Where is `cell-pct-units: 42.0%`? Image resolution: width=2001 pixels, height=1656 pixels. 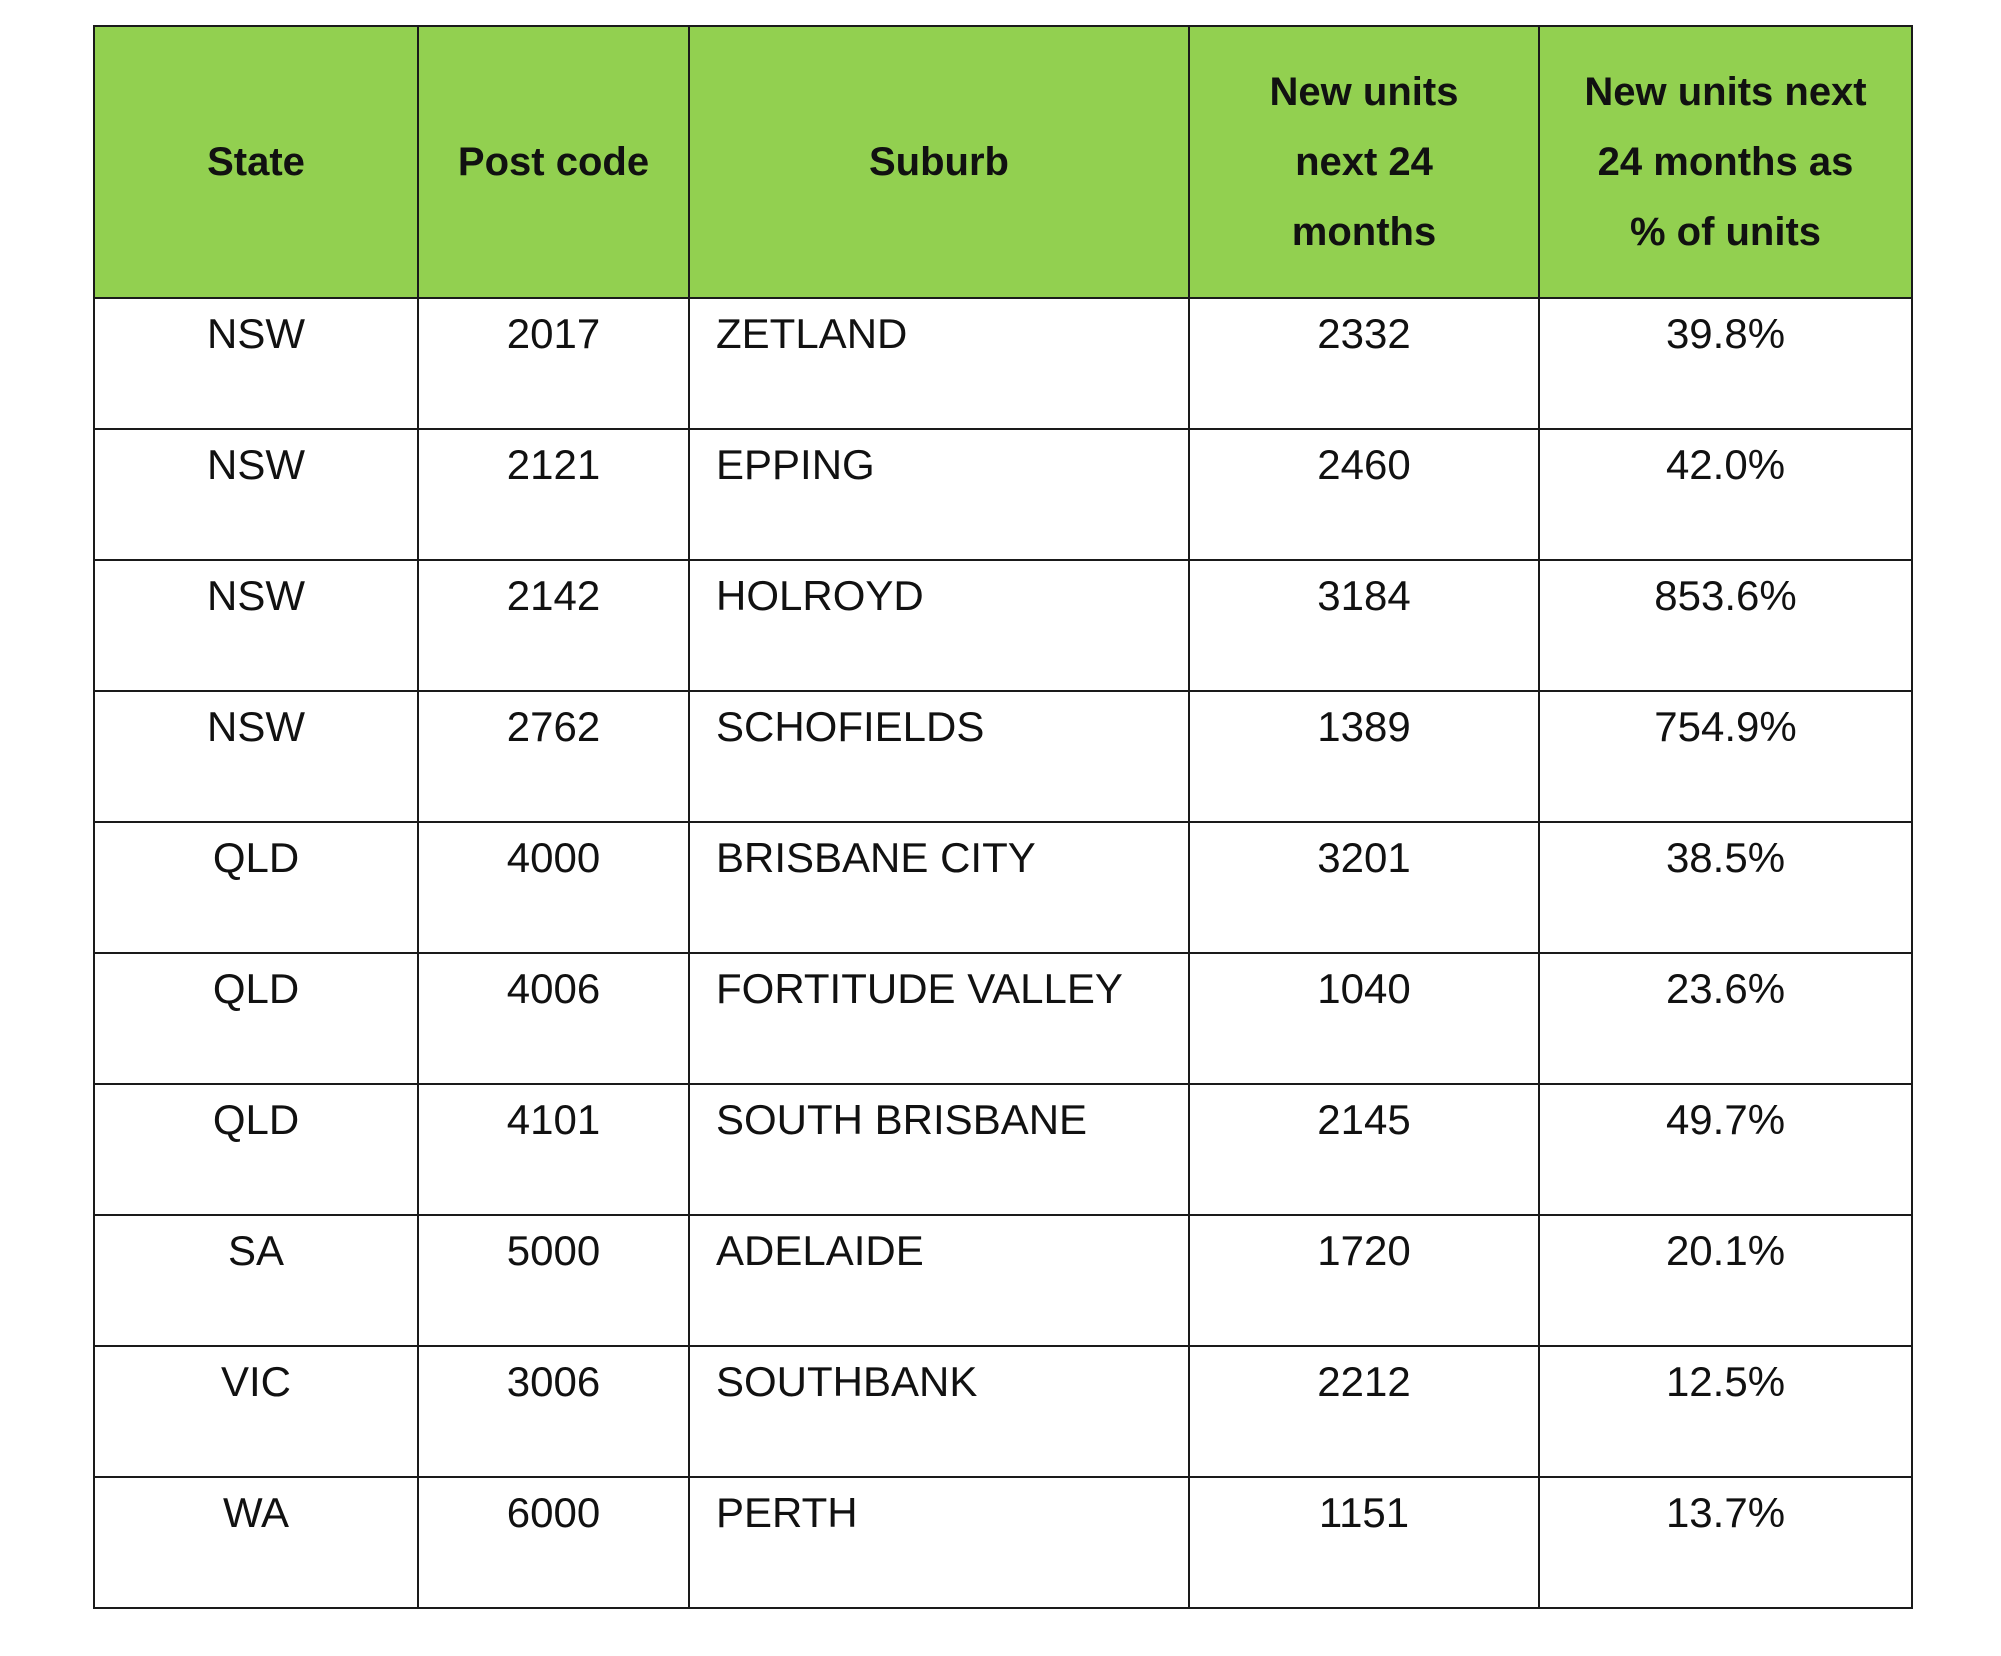
cell-pct-units: 42.0% is located at coordinates (1725, 494).